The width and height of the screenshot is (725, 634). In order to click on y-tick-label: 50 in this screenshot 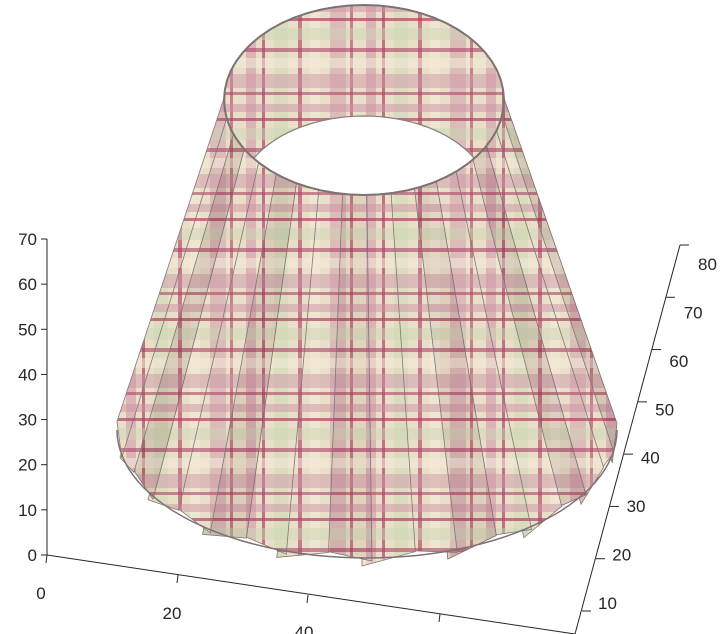, I will do `click(664, 409)`.